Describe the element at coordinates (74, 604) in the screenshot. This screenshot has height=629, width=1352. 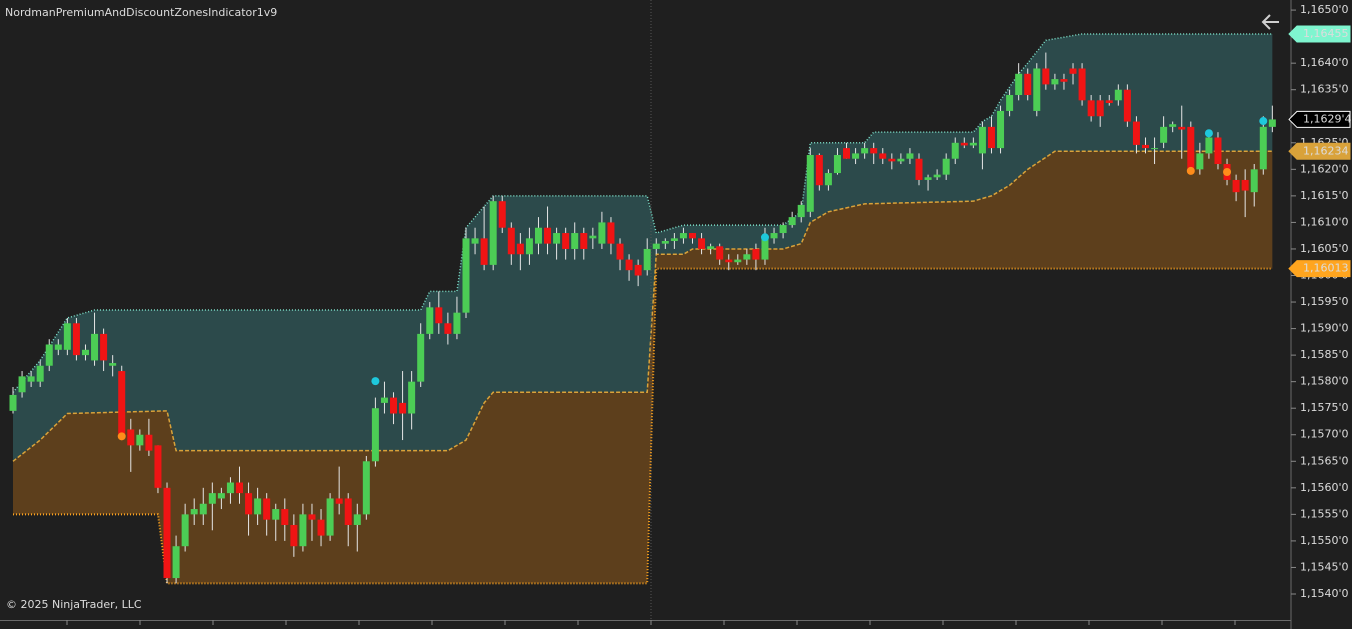
I see `copyright: © 2025 NinjaTrader, LLC` at that location.